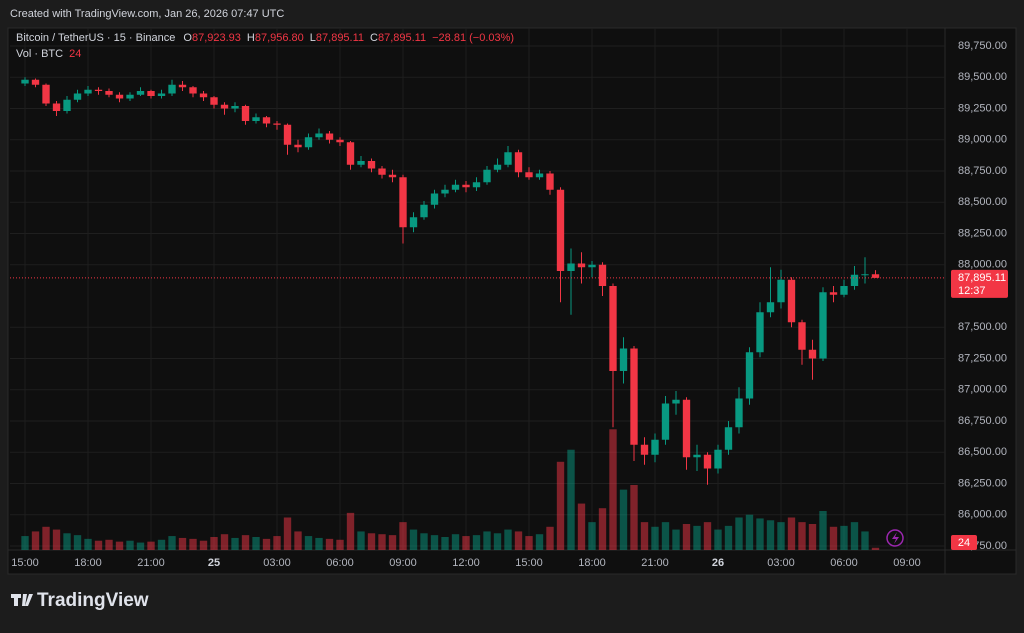 The image size is (1024, 633). I want to click on symbol: Bitcoin / TetherUS · 15 · Binance, so click(95, 38).